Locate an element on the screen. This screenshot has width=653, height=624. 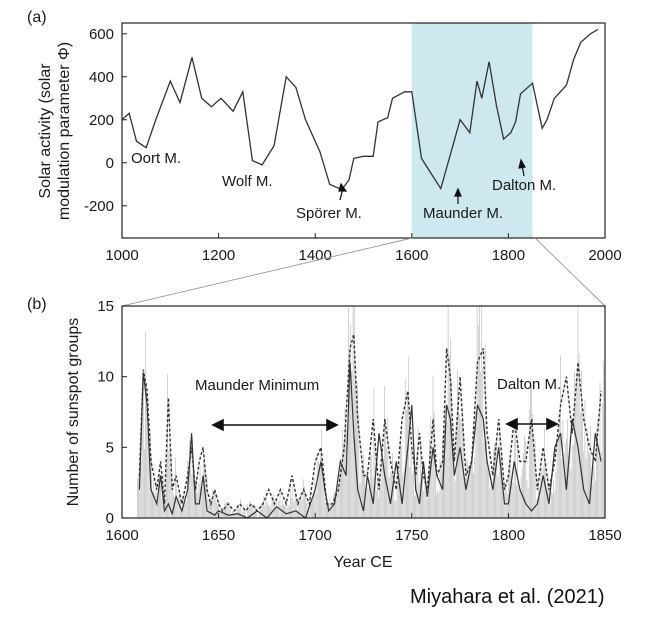
panel-b-x-tick-label: 1600 is located at coordinates (121, 535).